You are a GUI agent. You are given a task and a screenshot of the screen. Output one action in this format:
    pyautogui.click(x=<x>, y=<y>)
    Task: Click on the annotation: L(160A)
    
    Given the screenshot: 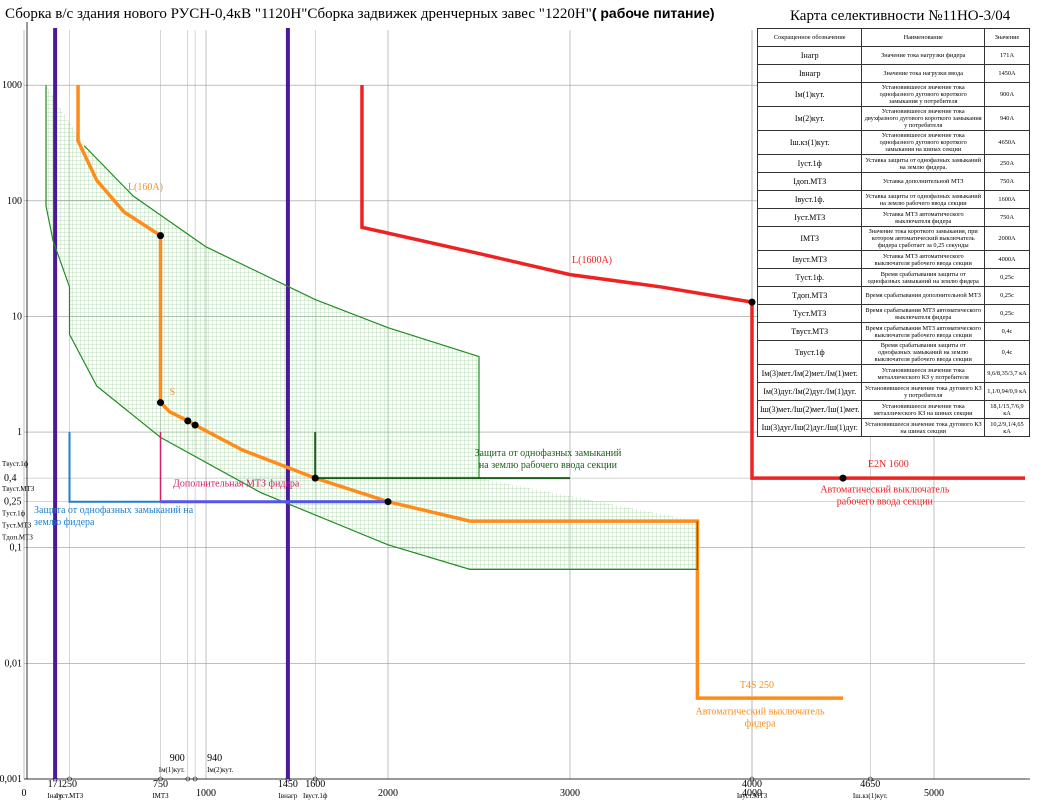 What is the action you would take?
    pyautogui.click(x=145, y=187)
    